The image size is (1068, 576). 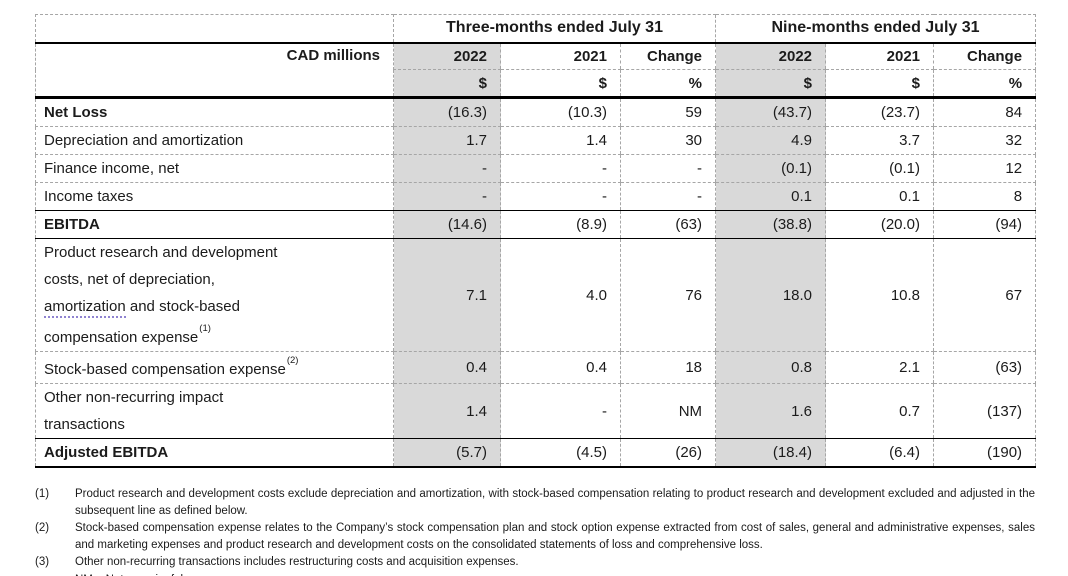 I want to click on corner-empty-cell, so click(x=214, y=29).